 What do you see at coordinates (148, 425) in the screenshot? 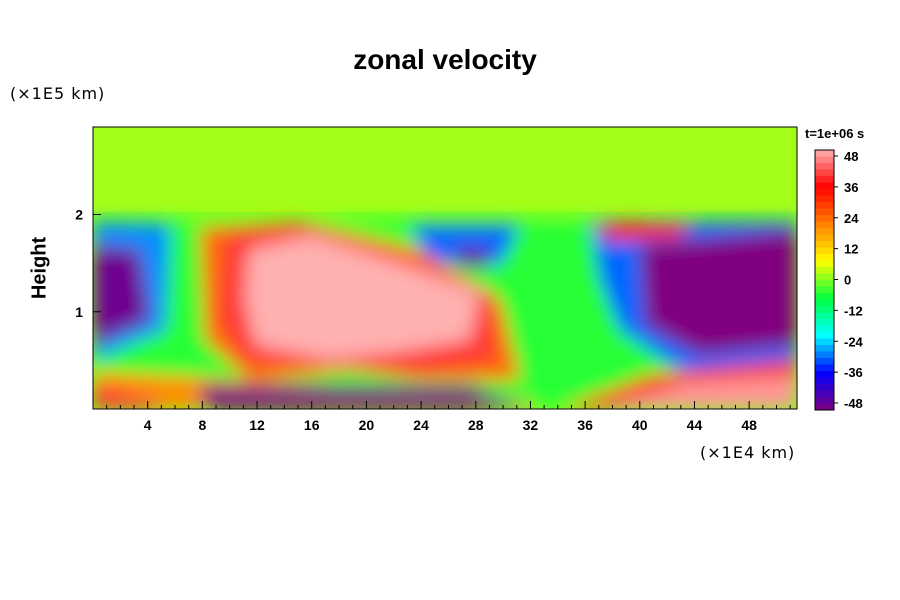
I see `x-tick-label: 4` at bounding box center [148, 425].